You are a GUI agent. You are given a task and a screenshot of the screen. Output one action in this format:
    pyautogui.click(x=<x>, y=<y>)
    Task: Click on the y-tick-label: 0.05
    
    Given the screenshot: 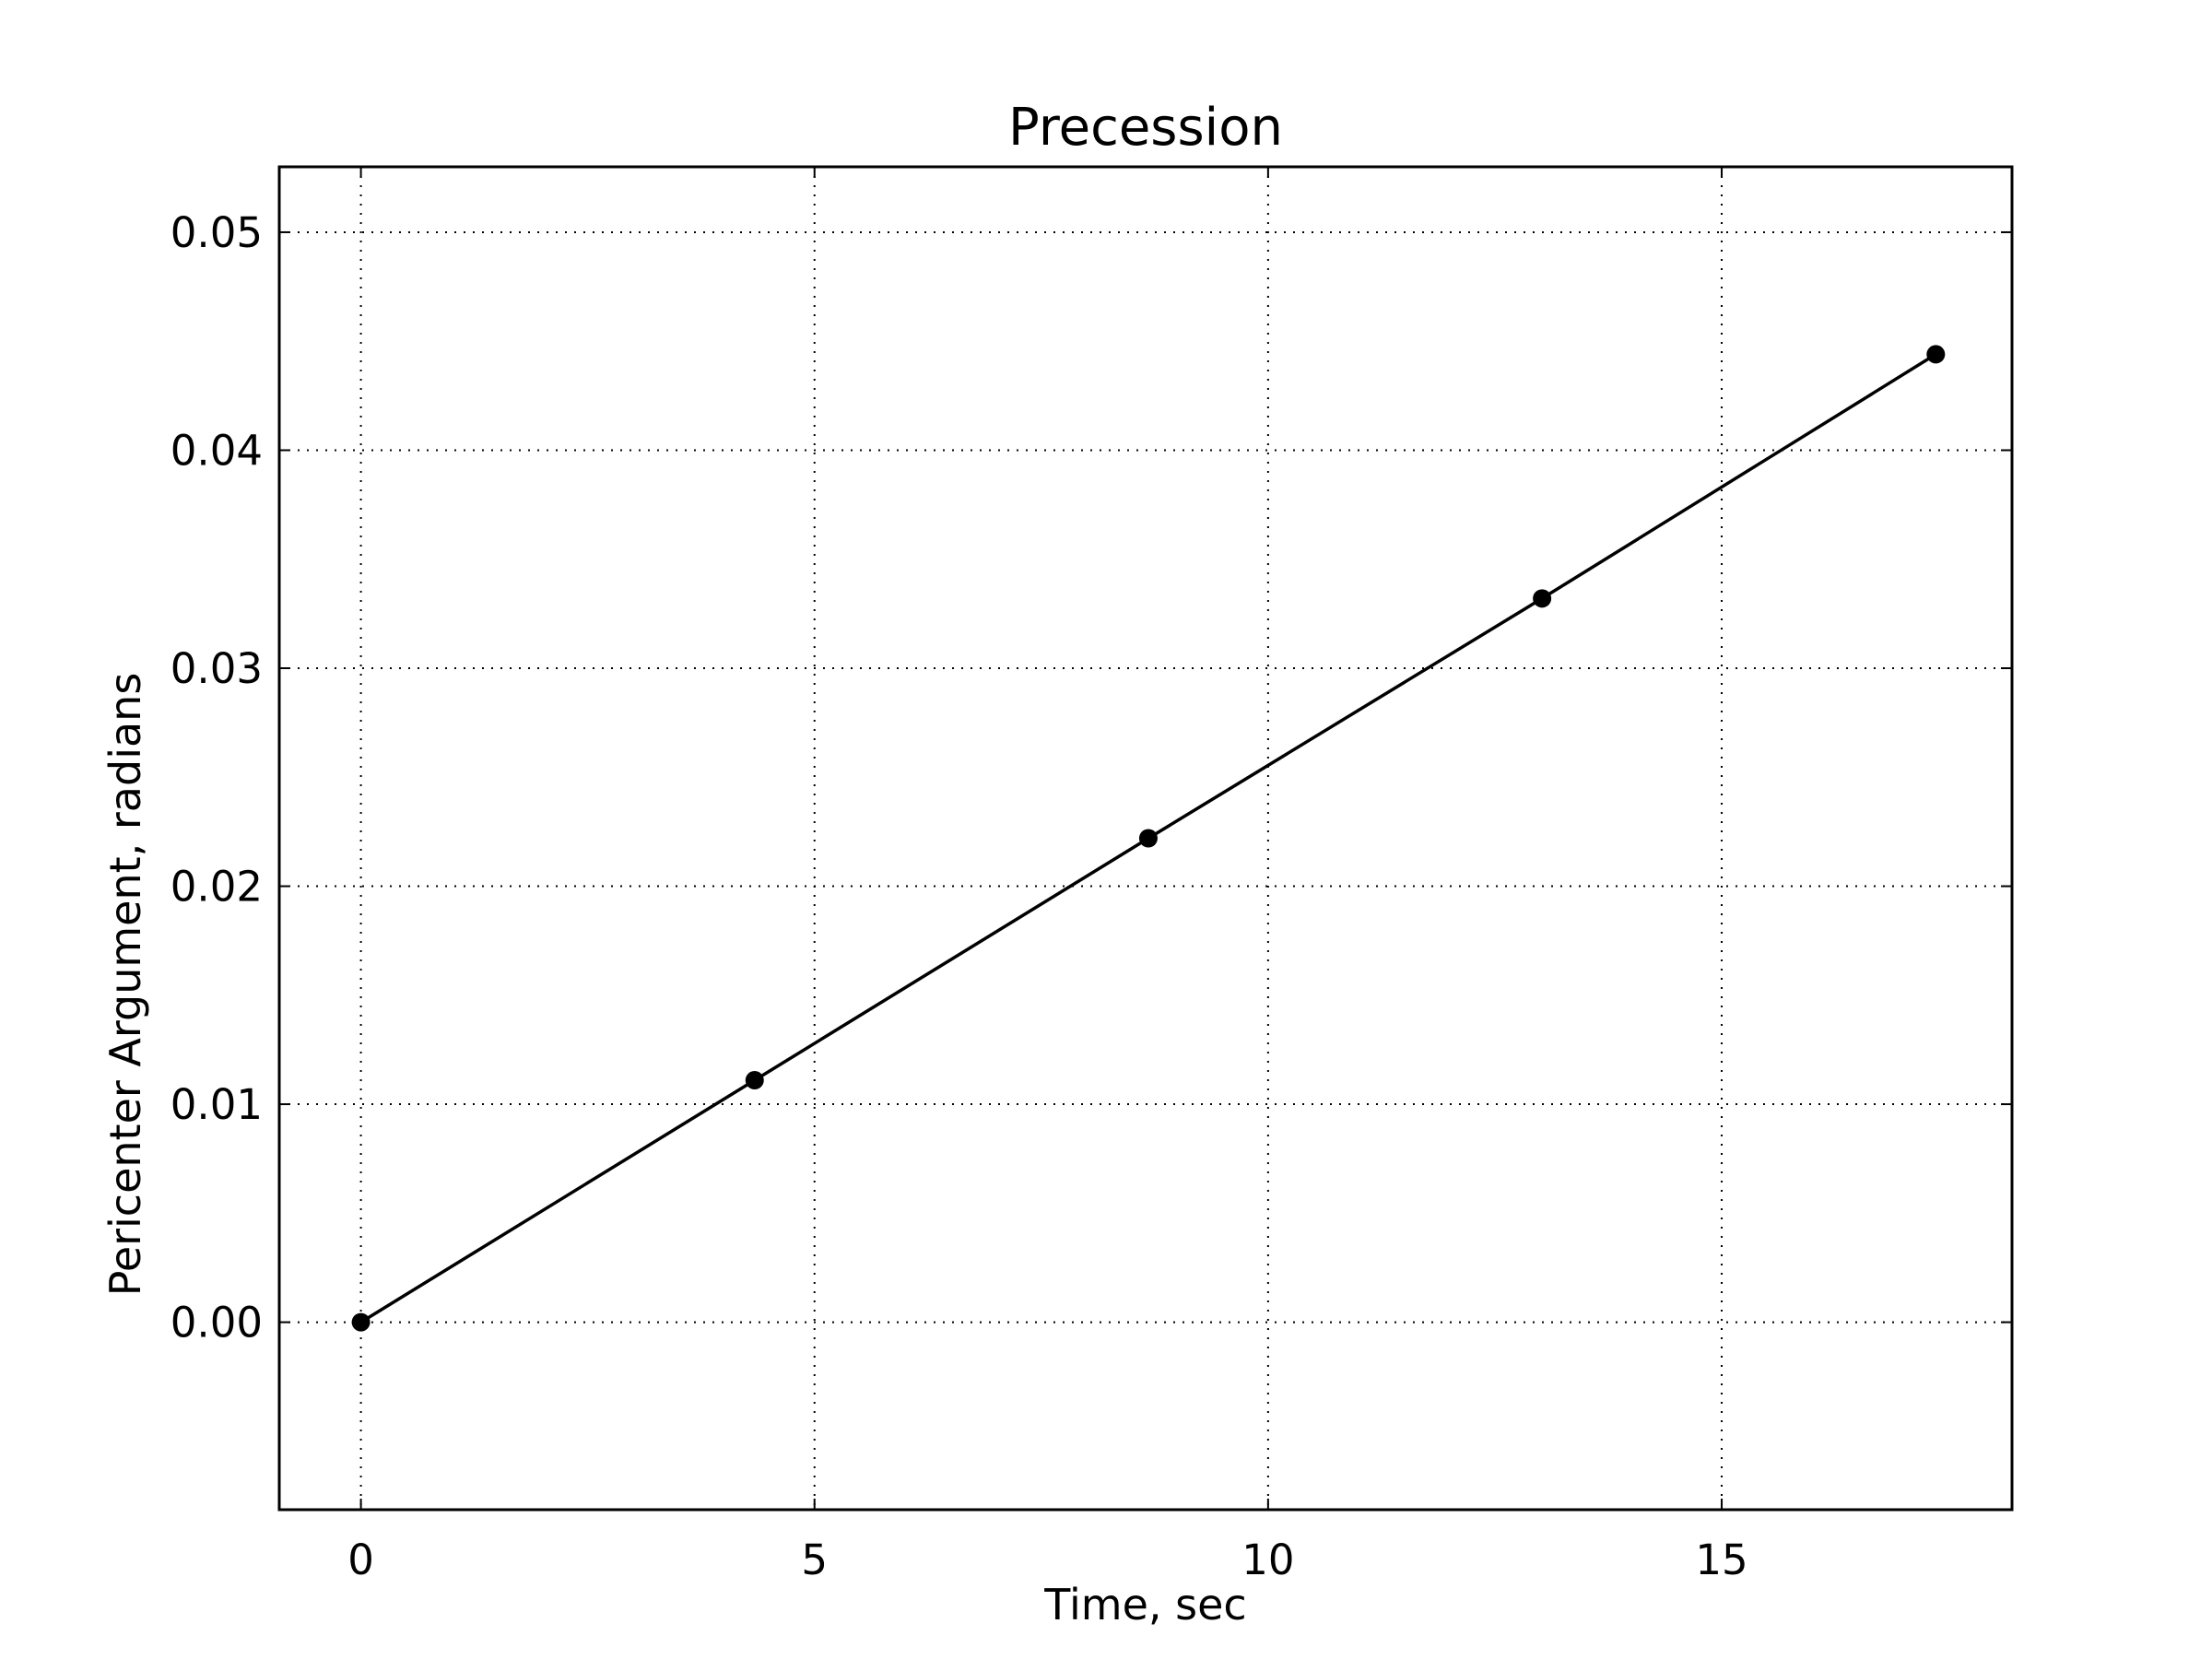 What is the action you would take?
    pyautogui.click(x=217, y=232)
    